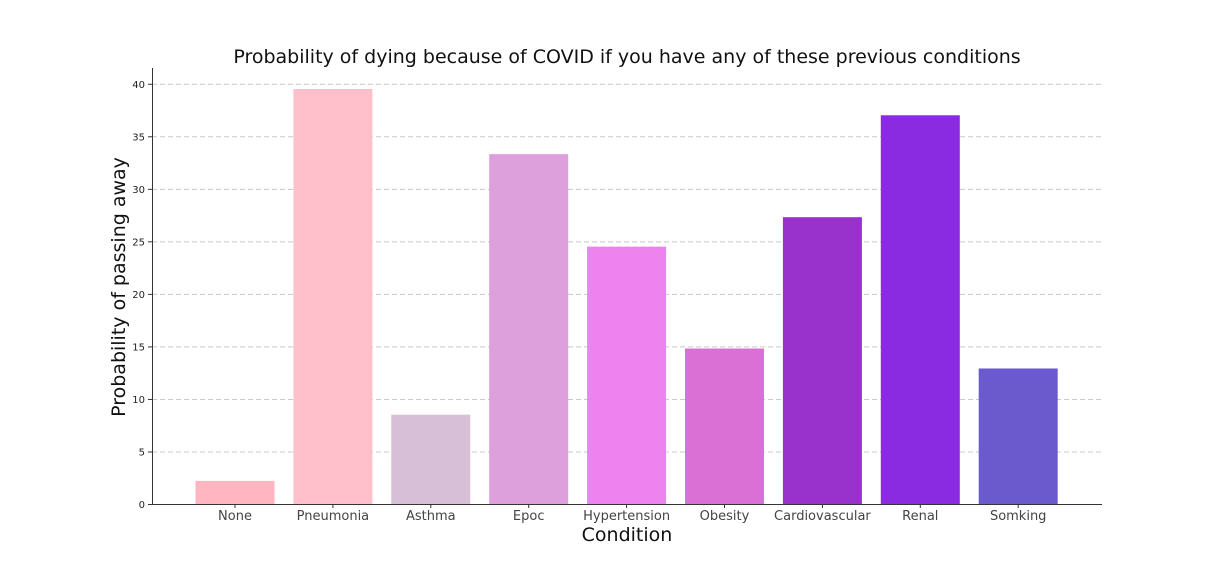 This screenshot has width=1224, height=576. I want to click on y-axis-label: Probability of passing away, so click(119, 287).